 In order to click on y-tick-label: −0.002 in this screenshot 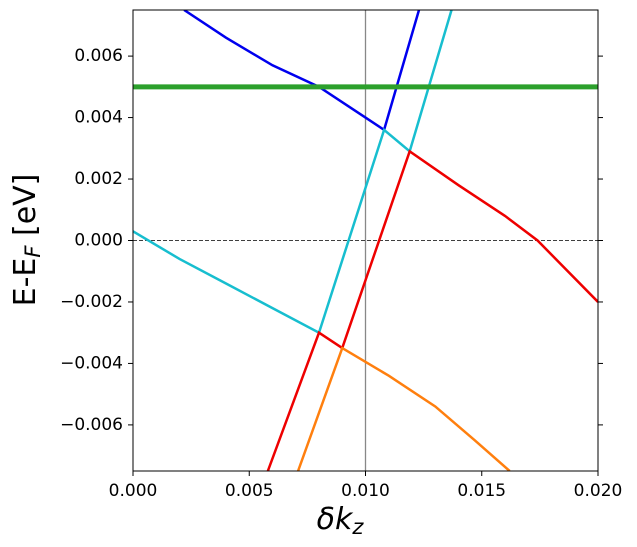, I will do `click(91, 302)`.